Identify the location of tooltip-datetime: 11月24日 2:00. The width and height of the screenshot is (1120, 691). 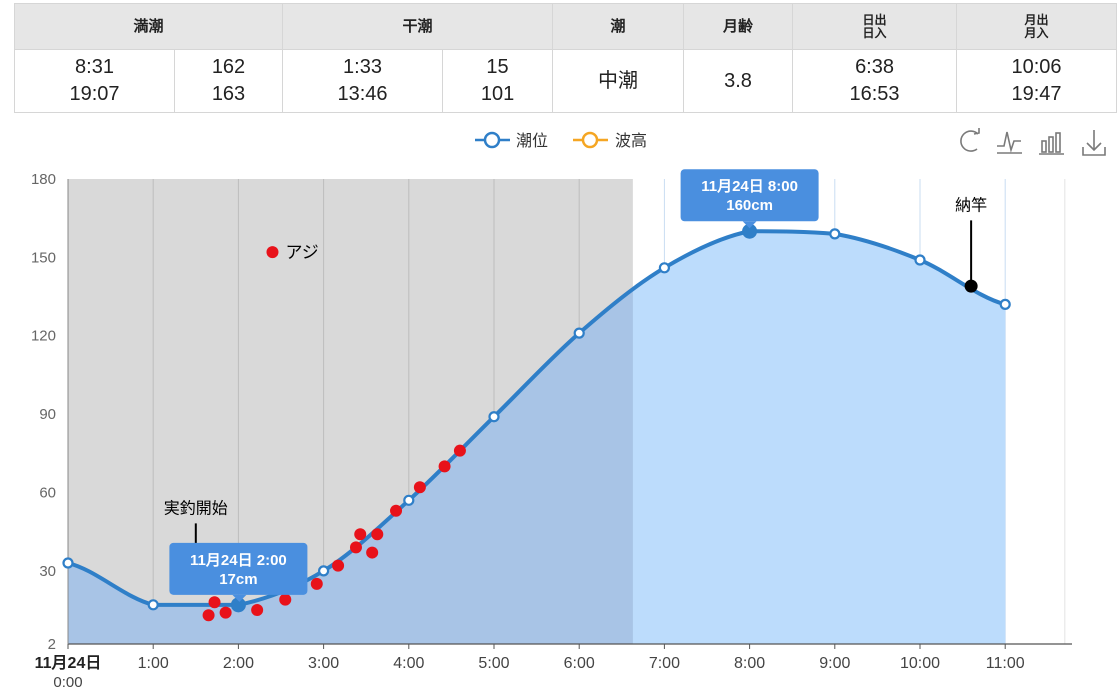
(238, 560).